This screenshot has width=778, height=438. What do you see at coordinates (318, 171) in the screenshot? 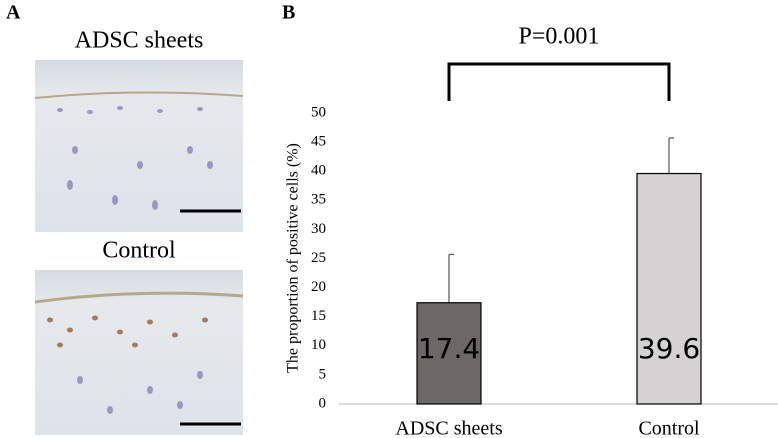
I see `y-tick-label: 40` at bounding box center [318, 171].